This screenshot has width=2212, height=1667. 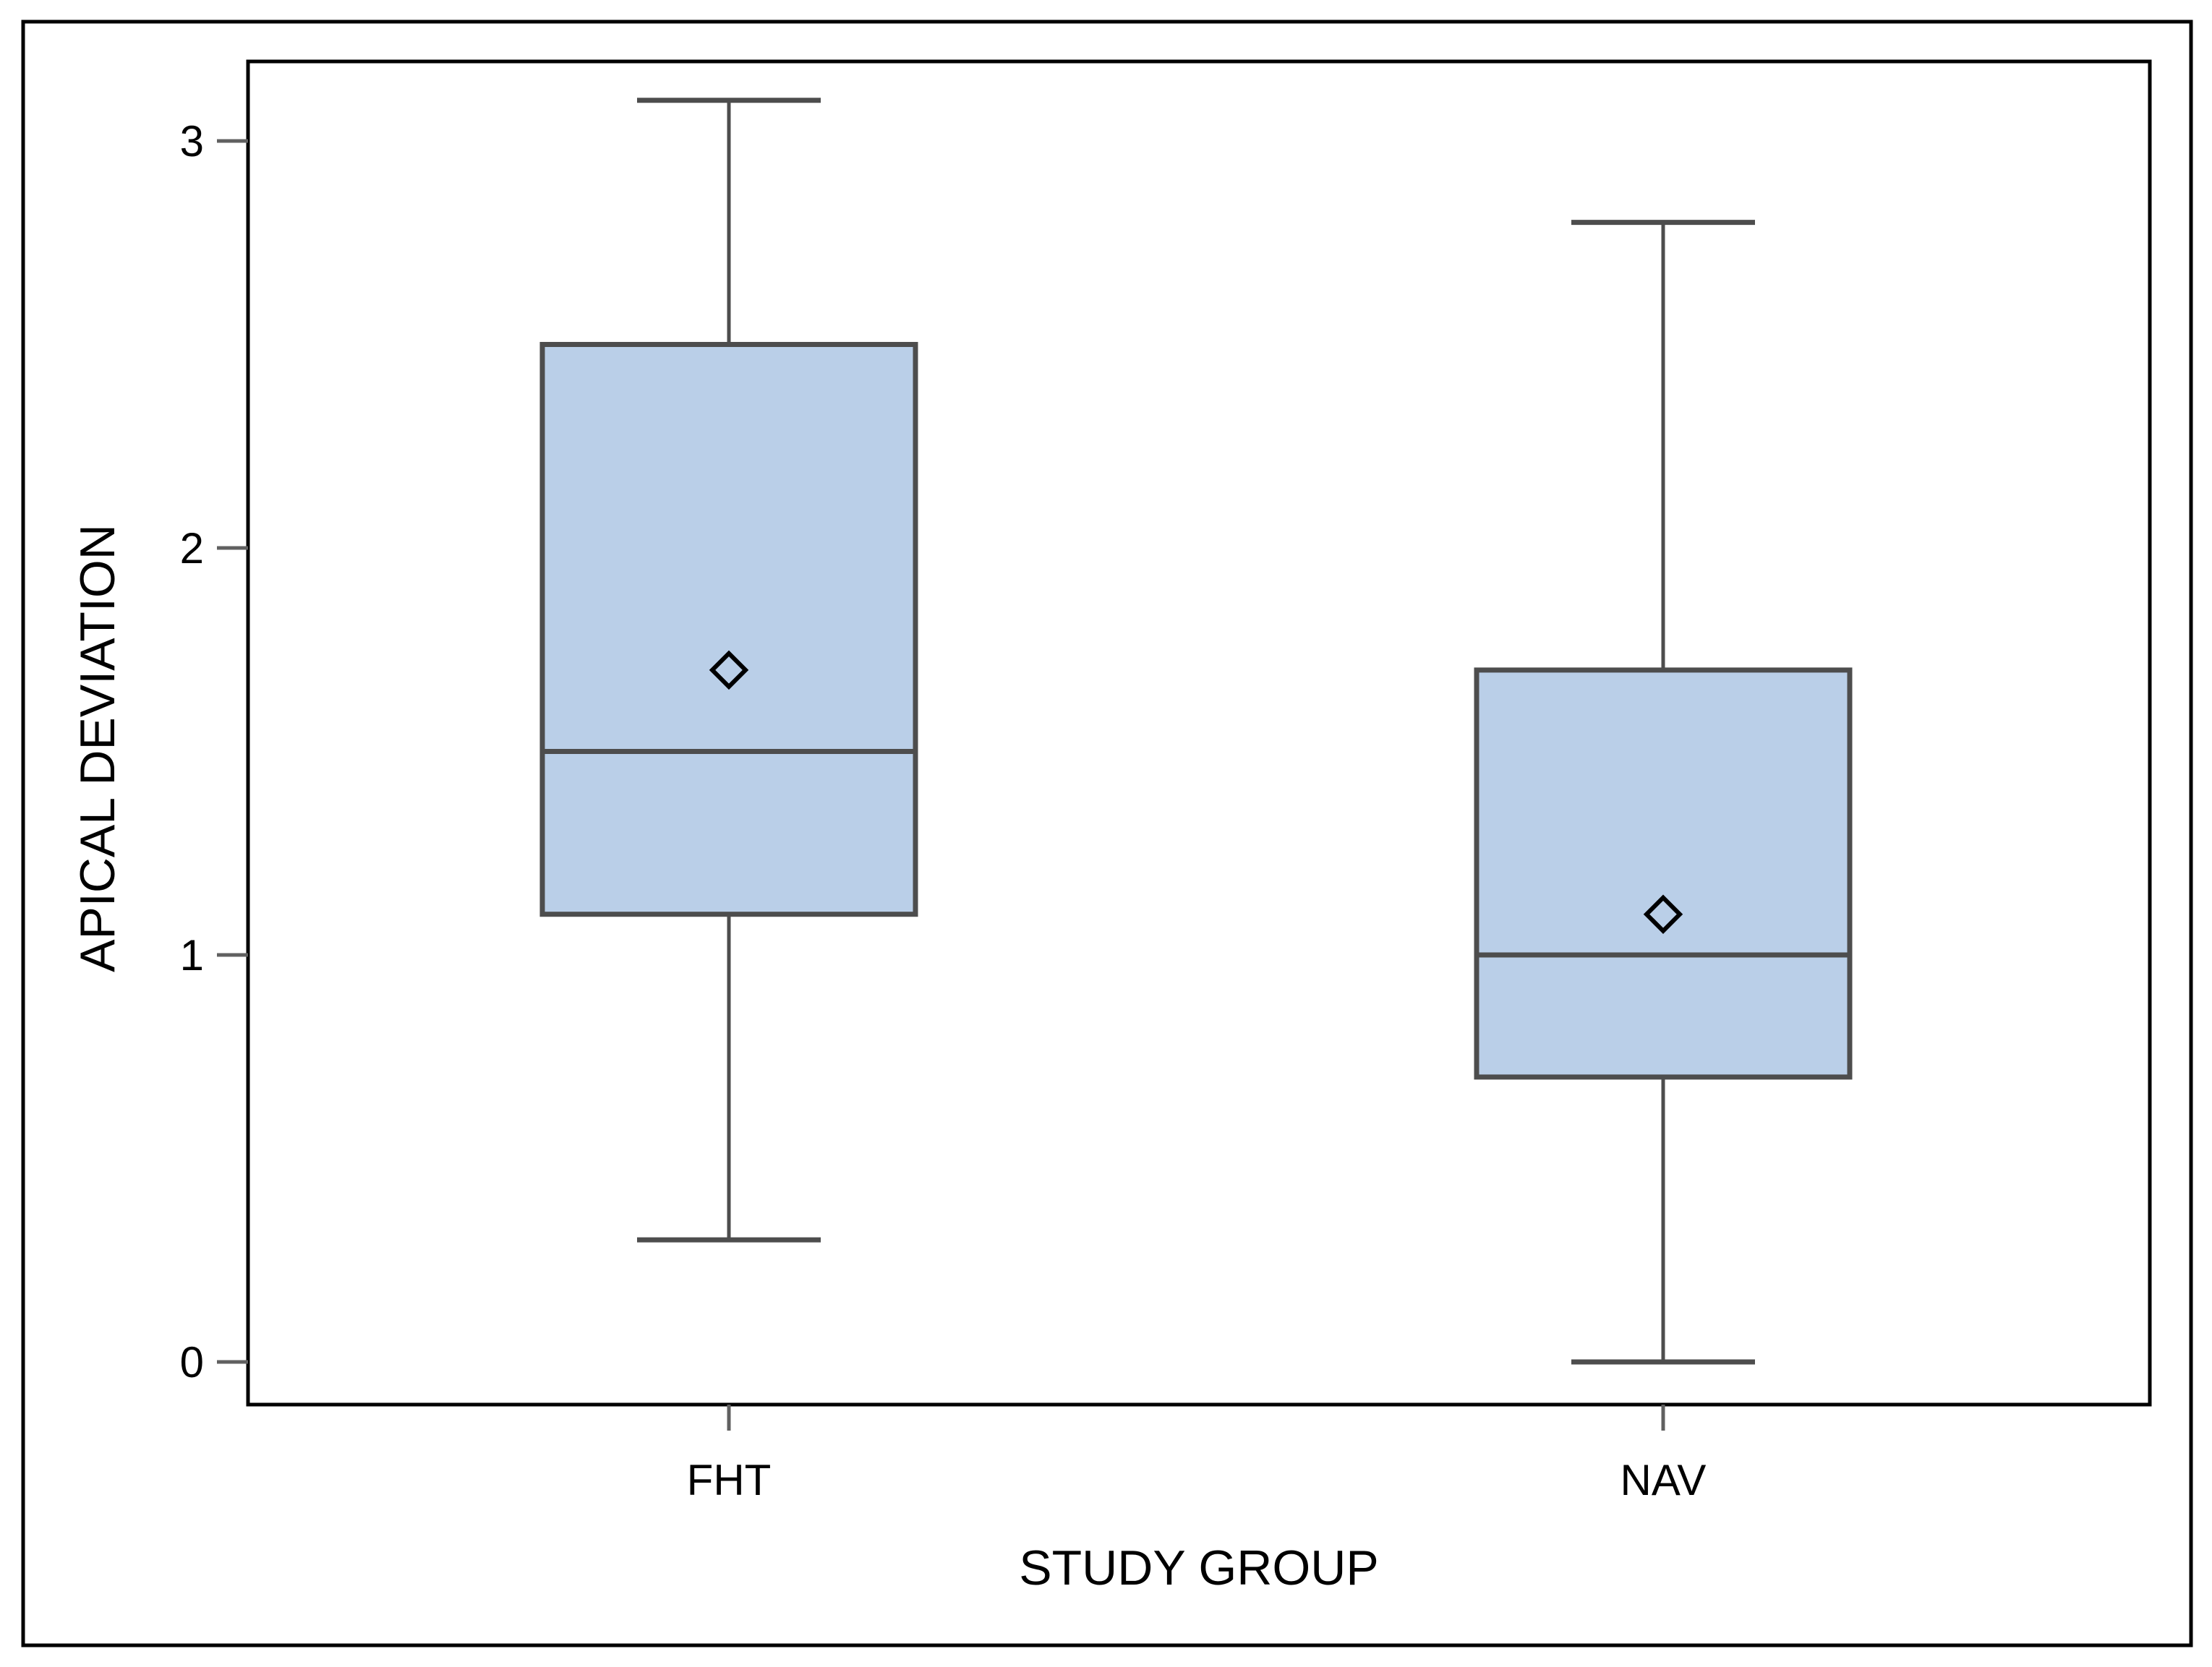 I want to click on box-nav, so click(x=1664, y=792).